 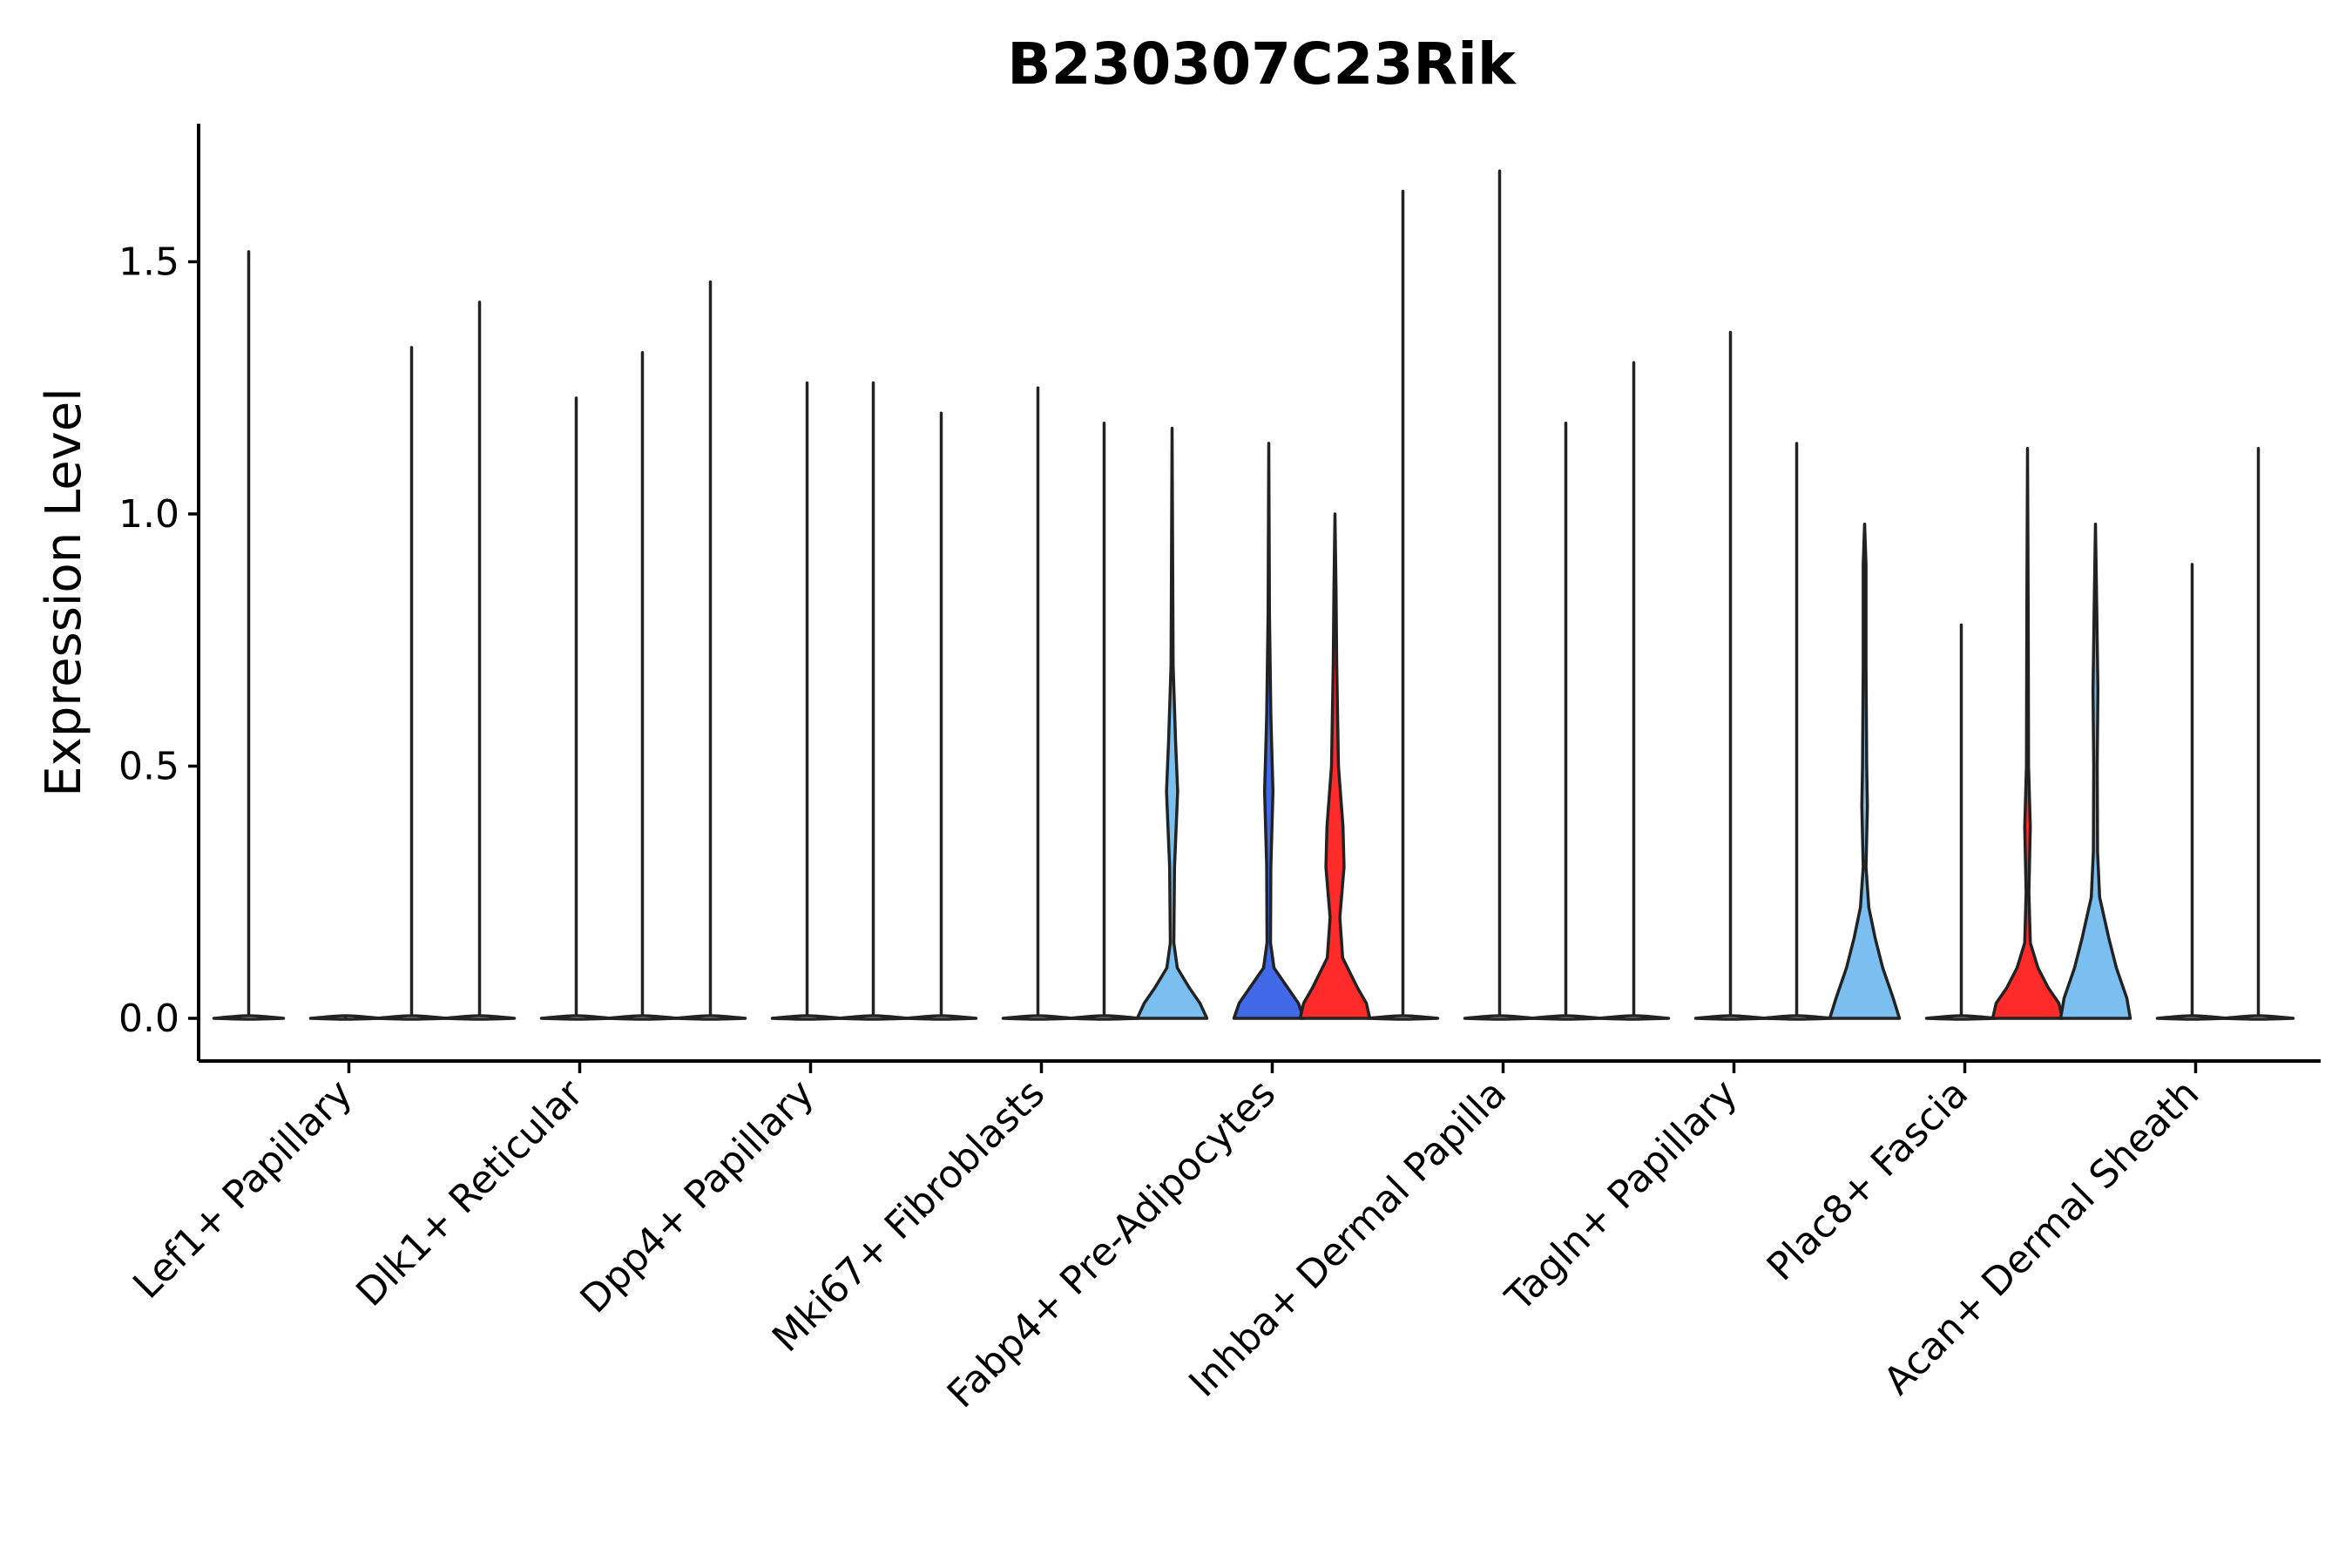 I want to click on chart-title: B230307C23Rik, so click(x=1262, y=64).